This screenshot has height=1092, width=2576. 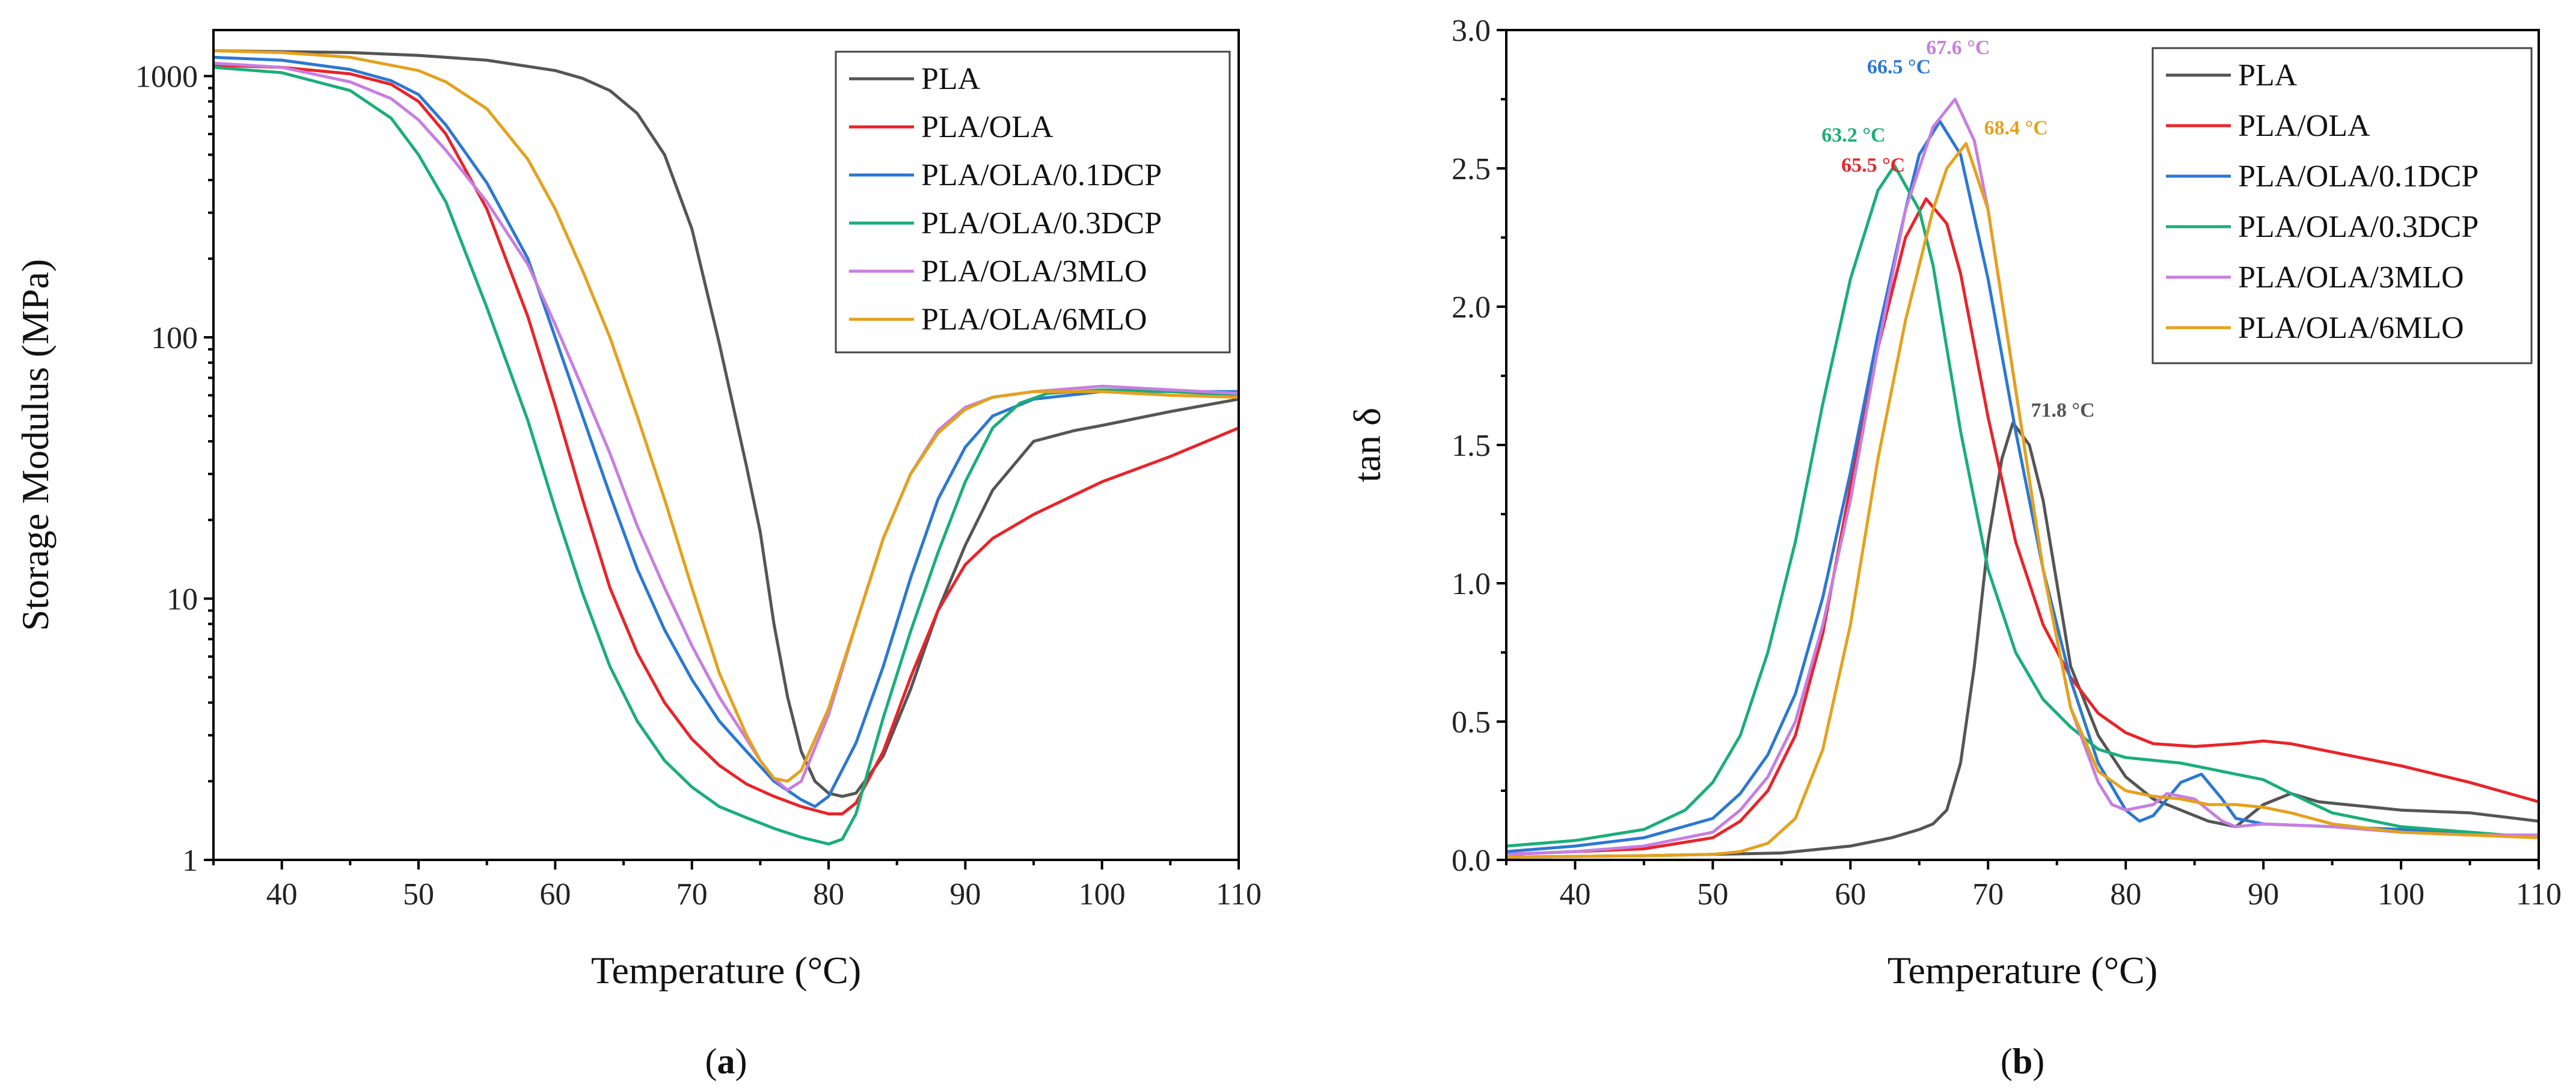 What do you see at coordinates (182, 600) in the screenshot?
I see `y-tick-label: 10` at bounding box center [182, 600].